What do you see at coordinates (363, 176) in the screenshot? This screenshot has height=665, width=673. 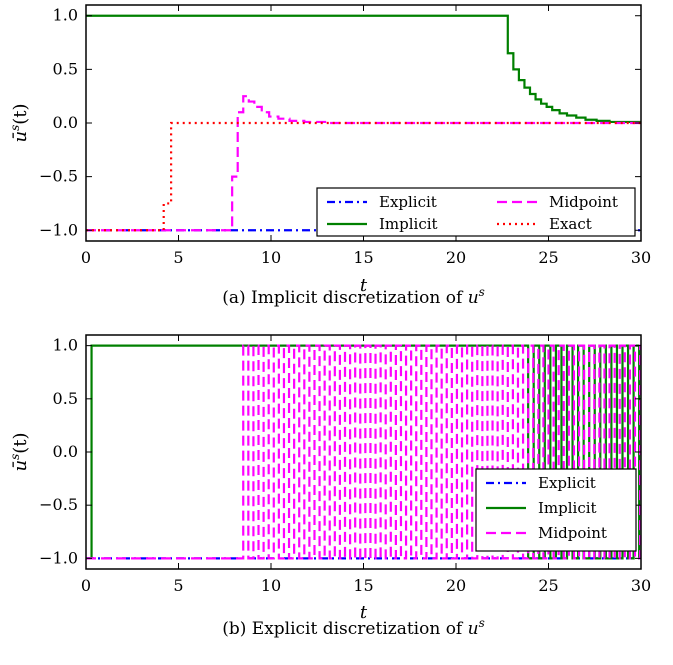 I see `series-line-exact` at bounding box center [363, 176].